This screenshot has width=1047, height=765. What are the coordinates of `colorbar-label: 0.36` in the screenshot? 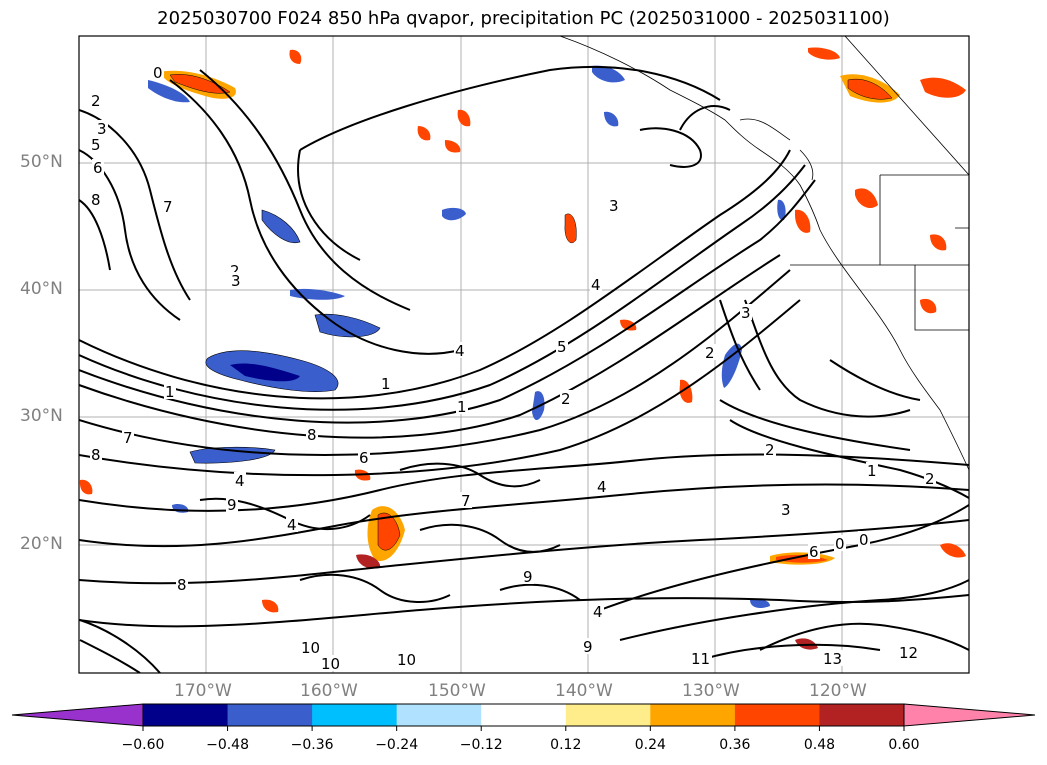 It's located at (735, 745).